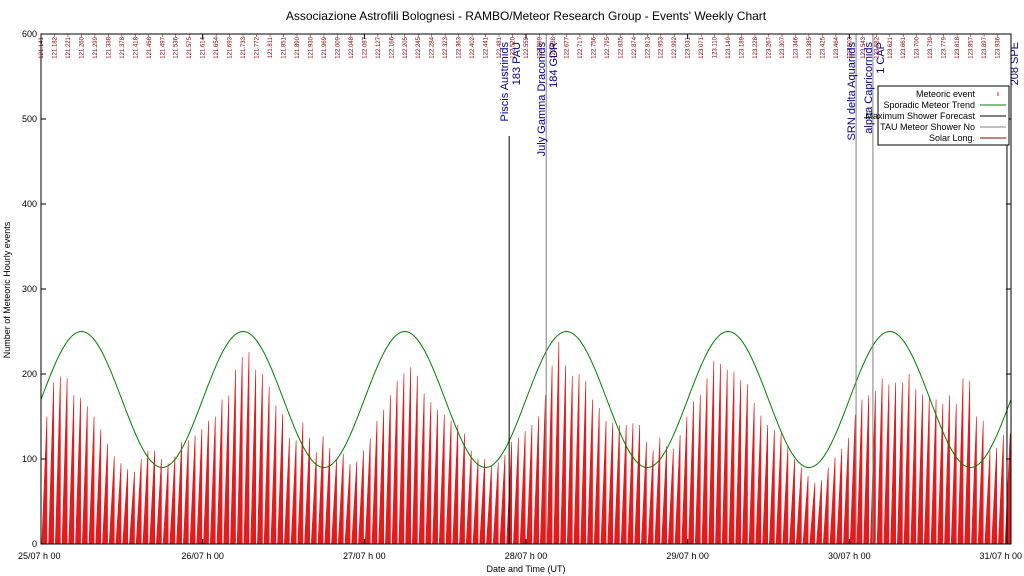 The width and height of the screenshot is (1024, 576). Describe the element at coordinates (608, 47) in the screenshot. I see `solar-long-label: 122.795` at that location.